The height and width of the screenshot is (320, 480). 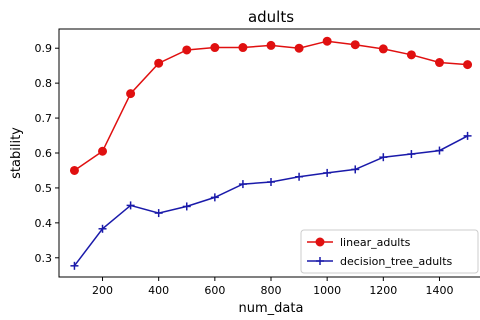 What do you see at coordinates (271, 17) in the screenshot?
I see `chart-title: adults` at bounding box center [271, 17].